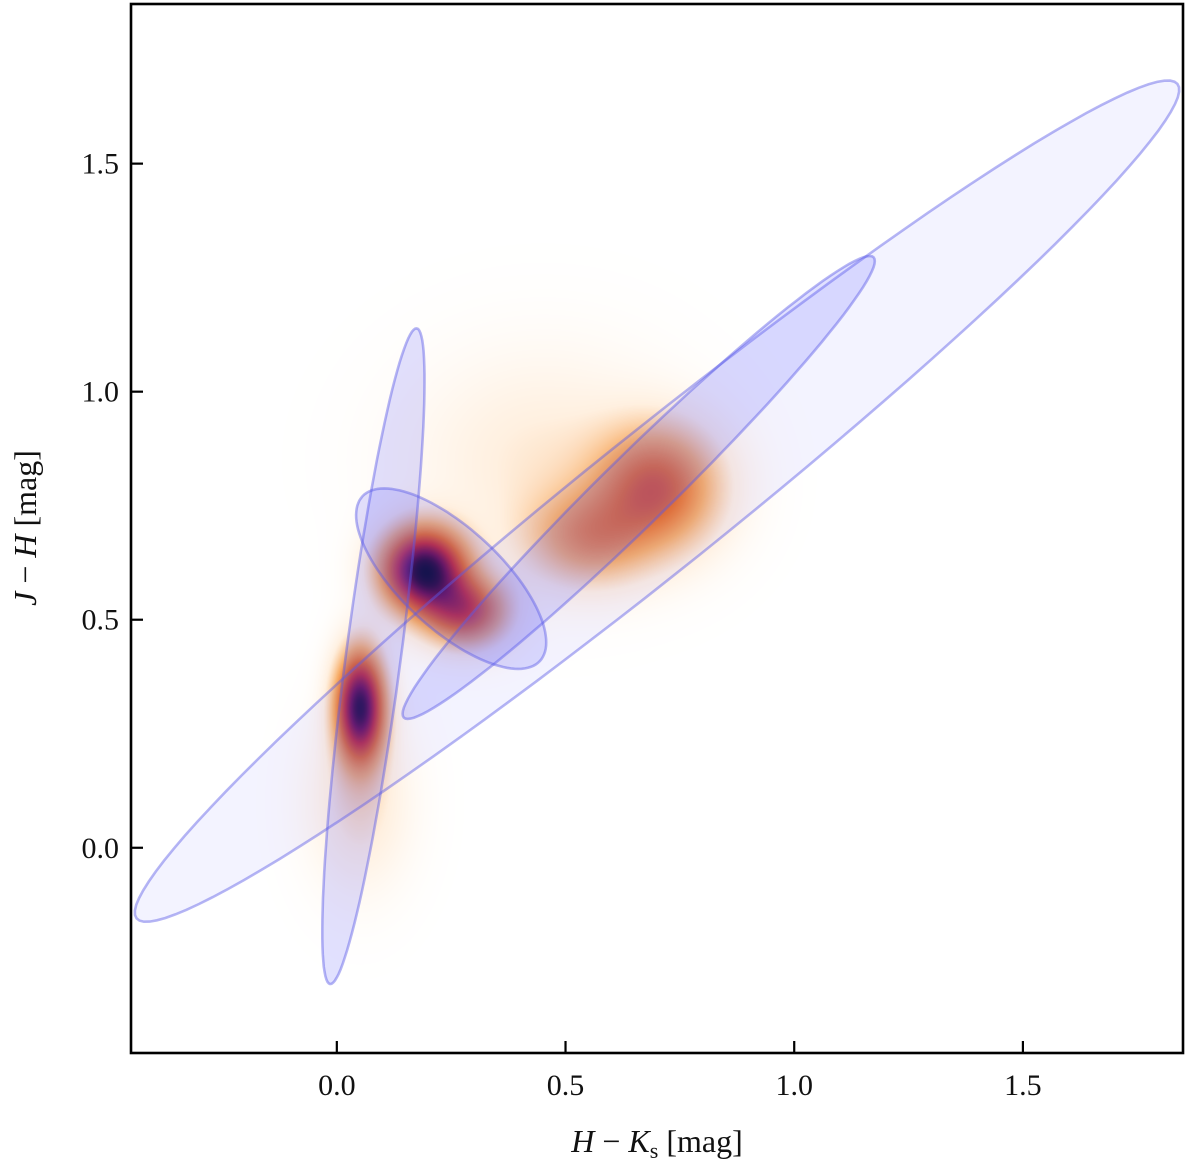 The width and height of the screenshot is (1200, 1164). I want to click on ellipse-dwarf-branch, so click(373, 656).